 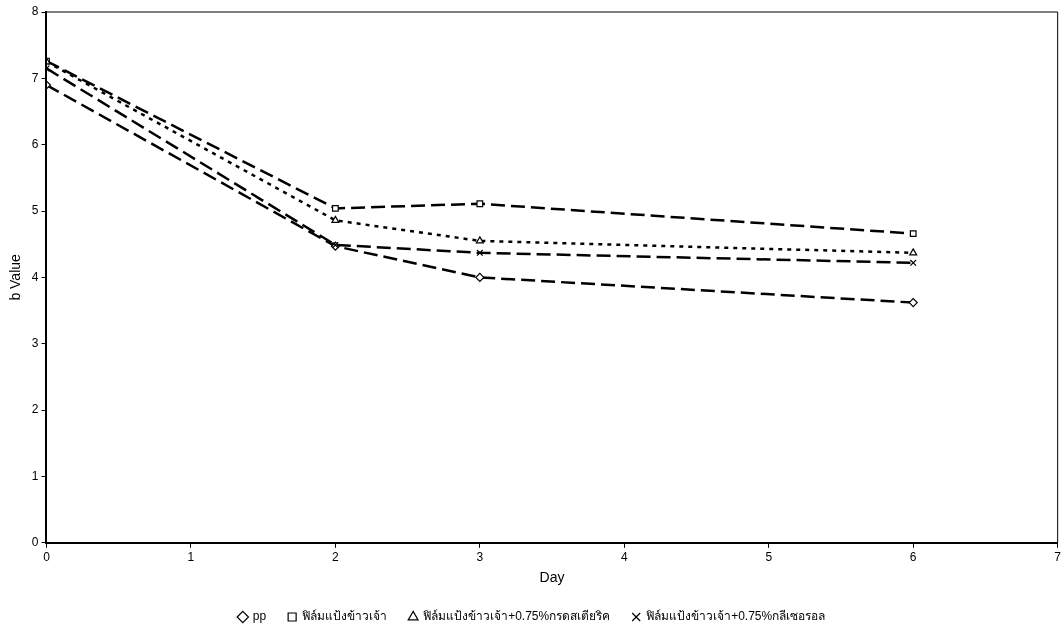 What do you see at coordinates (35, 11) in the screenshot?
I see `y-tick-label: 8` at bounding box center [35, 11].